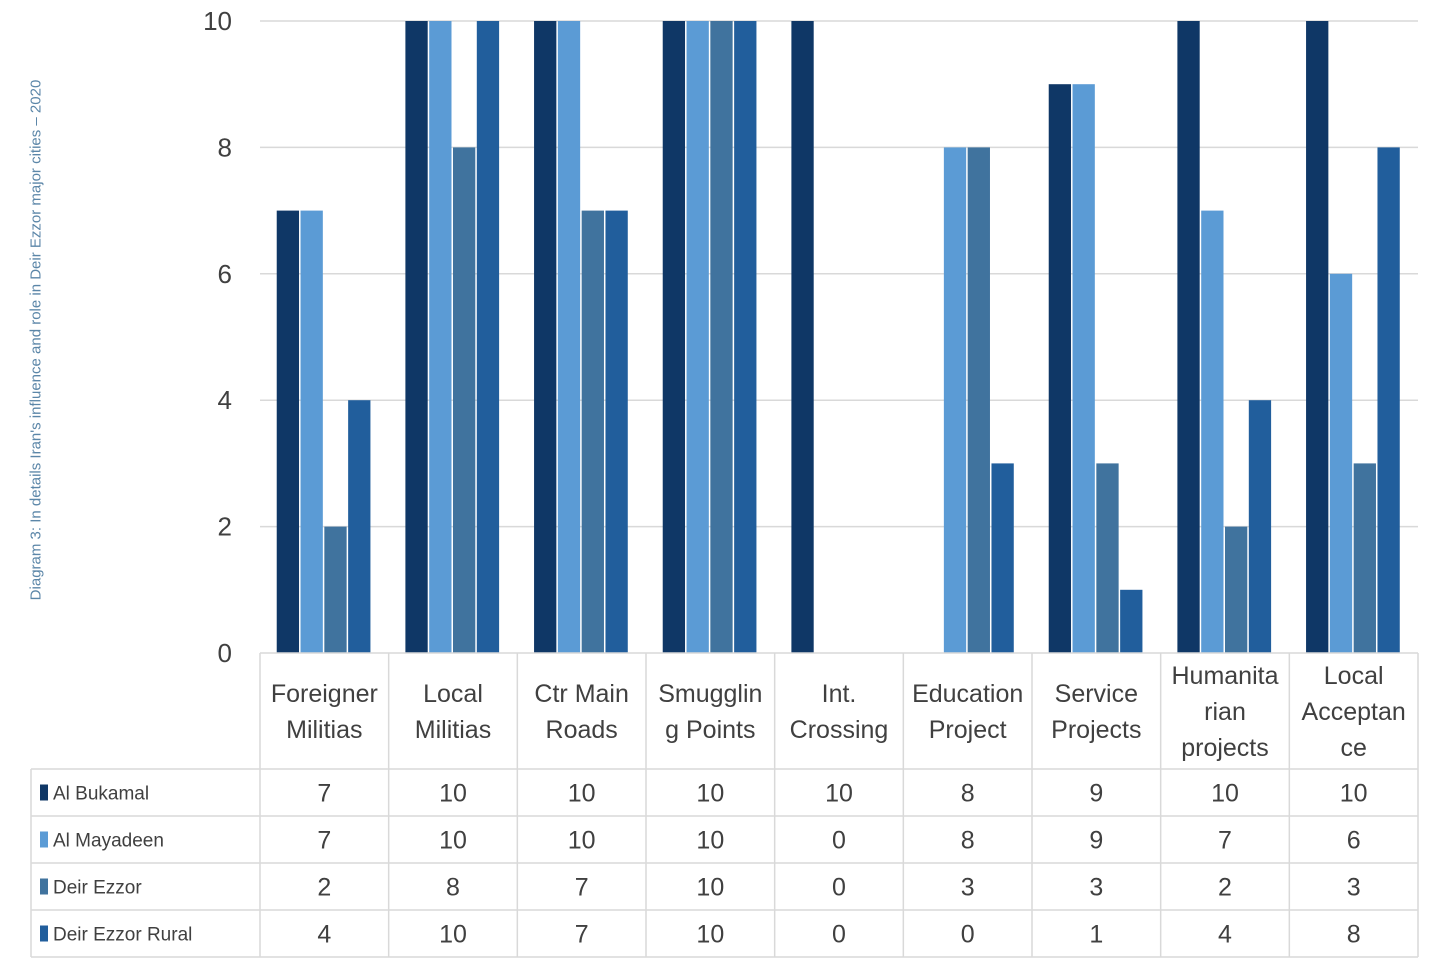 The height and width of the screenshot is (958, 1439). What do you see at coordinates (839, 730) in the screenshot?
I see `category-label: Crossing` at bounding box center [839, 730].